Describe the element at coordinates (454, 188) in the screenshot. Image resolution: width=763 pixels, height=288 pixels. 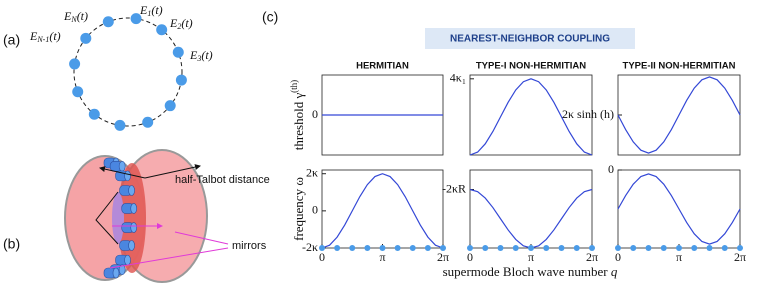
I see `y-tick-label: -2κR` at that location.